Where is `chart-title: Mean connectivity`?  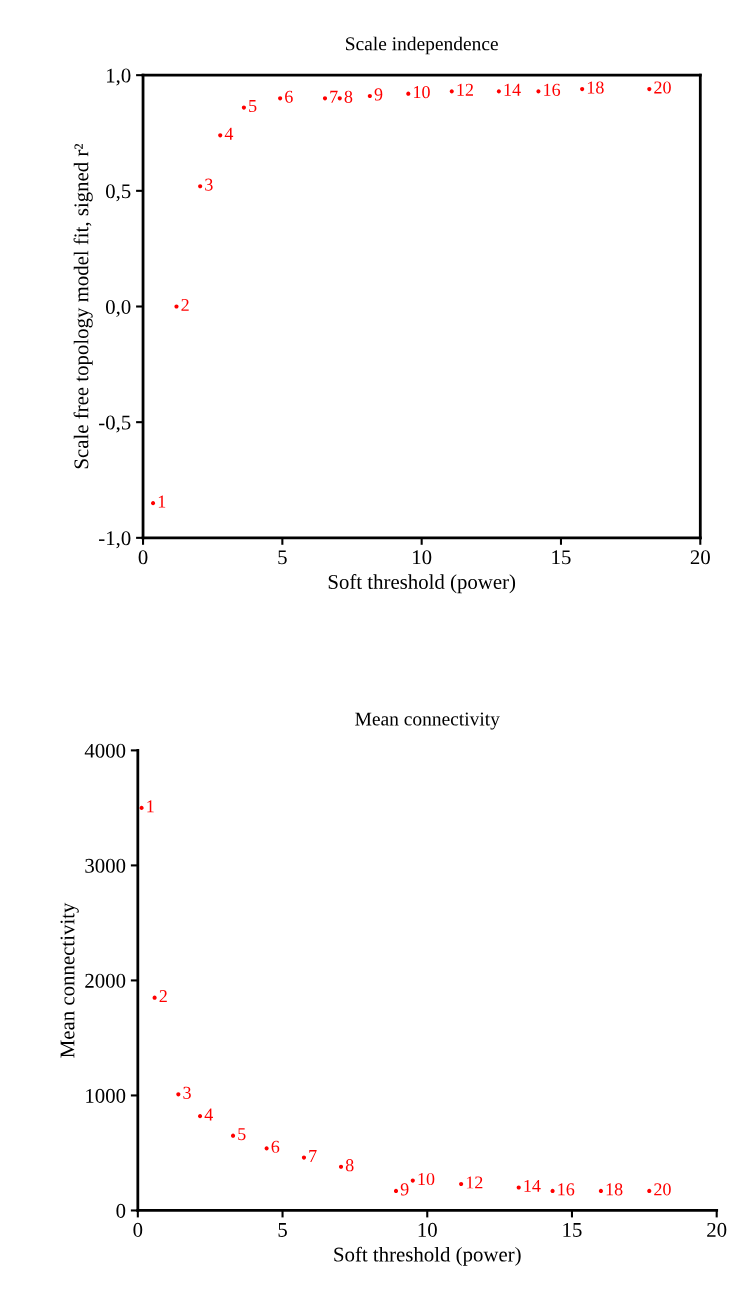
chart-title: Mean connectivity is located at coordinates (427, 721).